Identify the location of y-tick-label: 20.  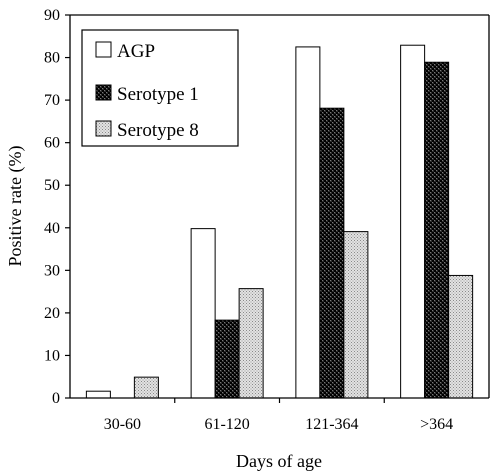
(52, 313).